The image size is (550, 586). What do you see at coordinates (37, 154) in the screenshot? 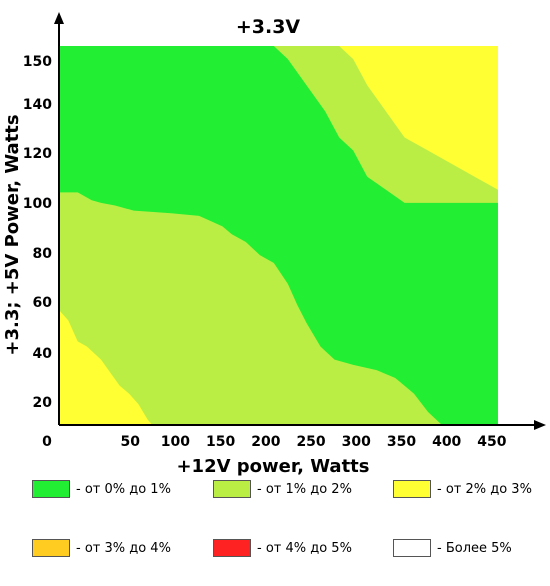
I see `y-tick-label: 120` at bounding box center [37, 154].